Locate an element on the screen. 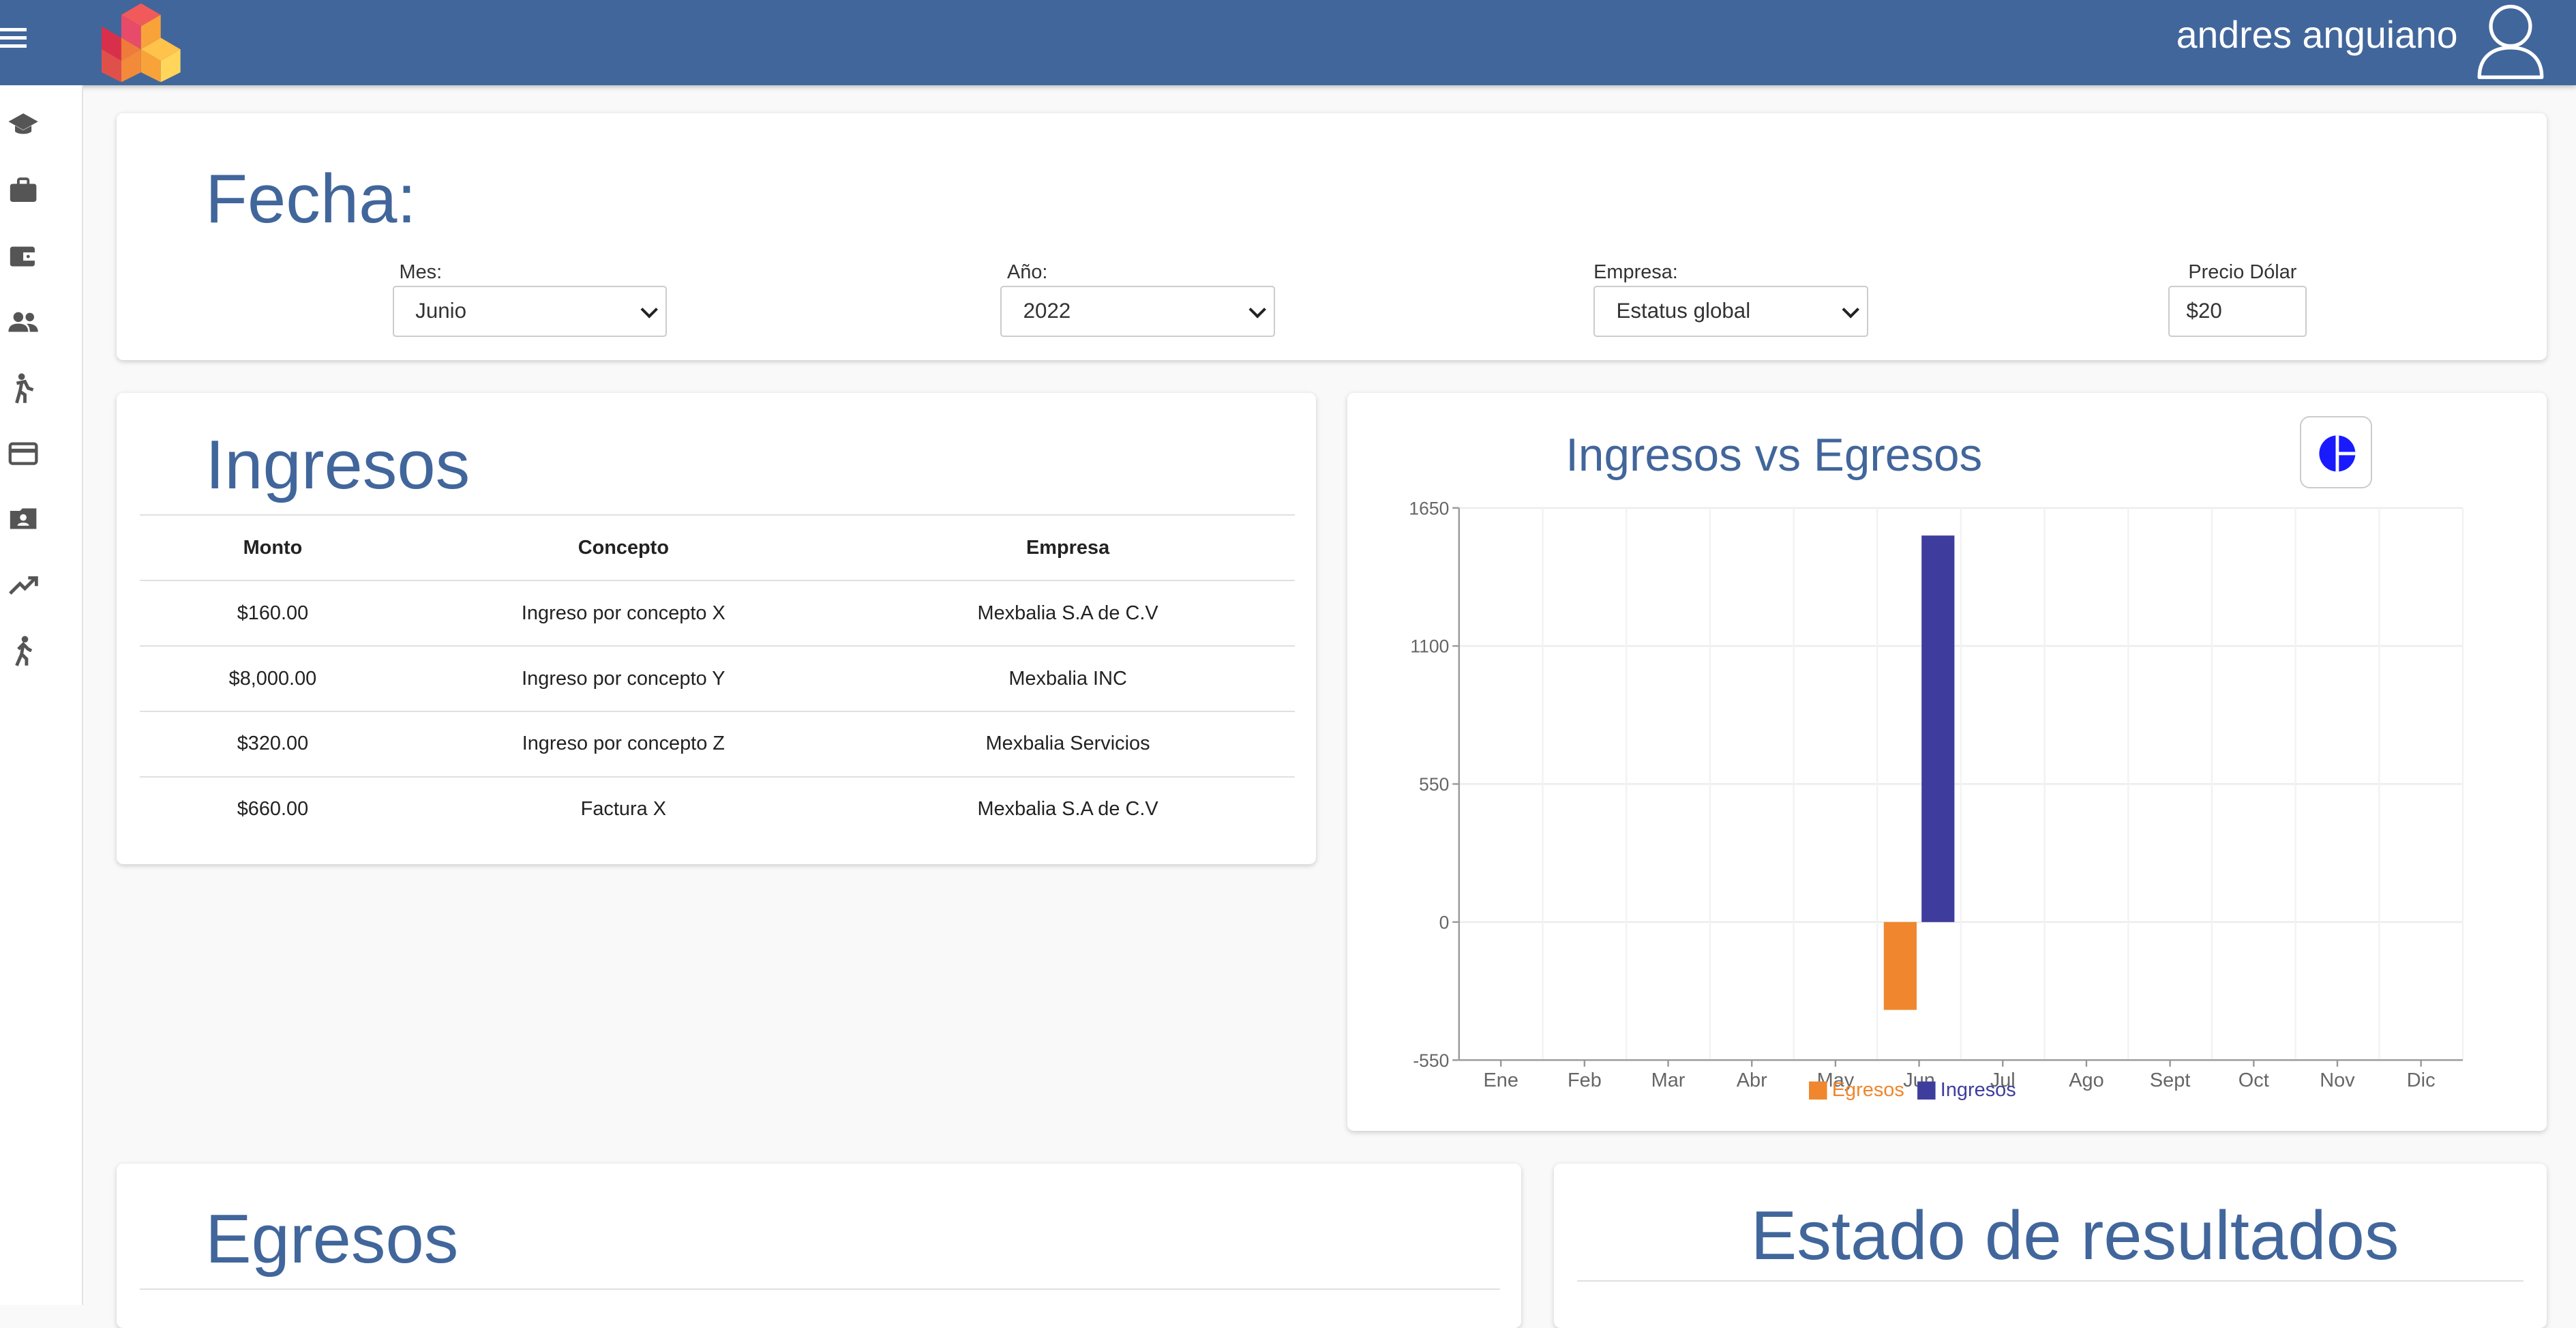 The height and width of the screenshot is (1328, 2576). legend-label-ingresos: Ingresos is located at coordinates (1978, 1090).